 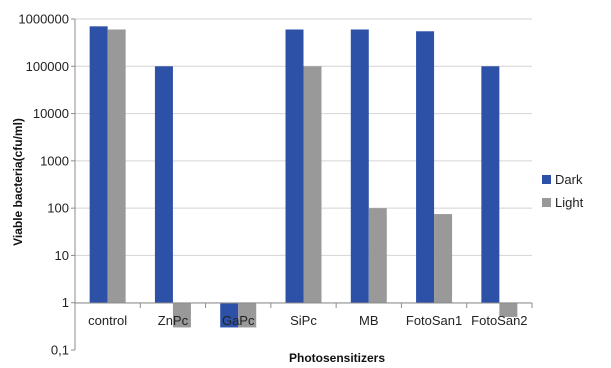 I want to click on y-tick-label: 100000, so click(x=47, y=66).